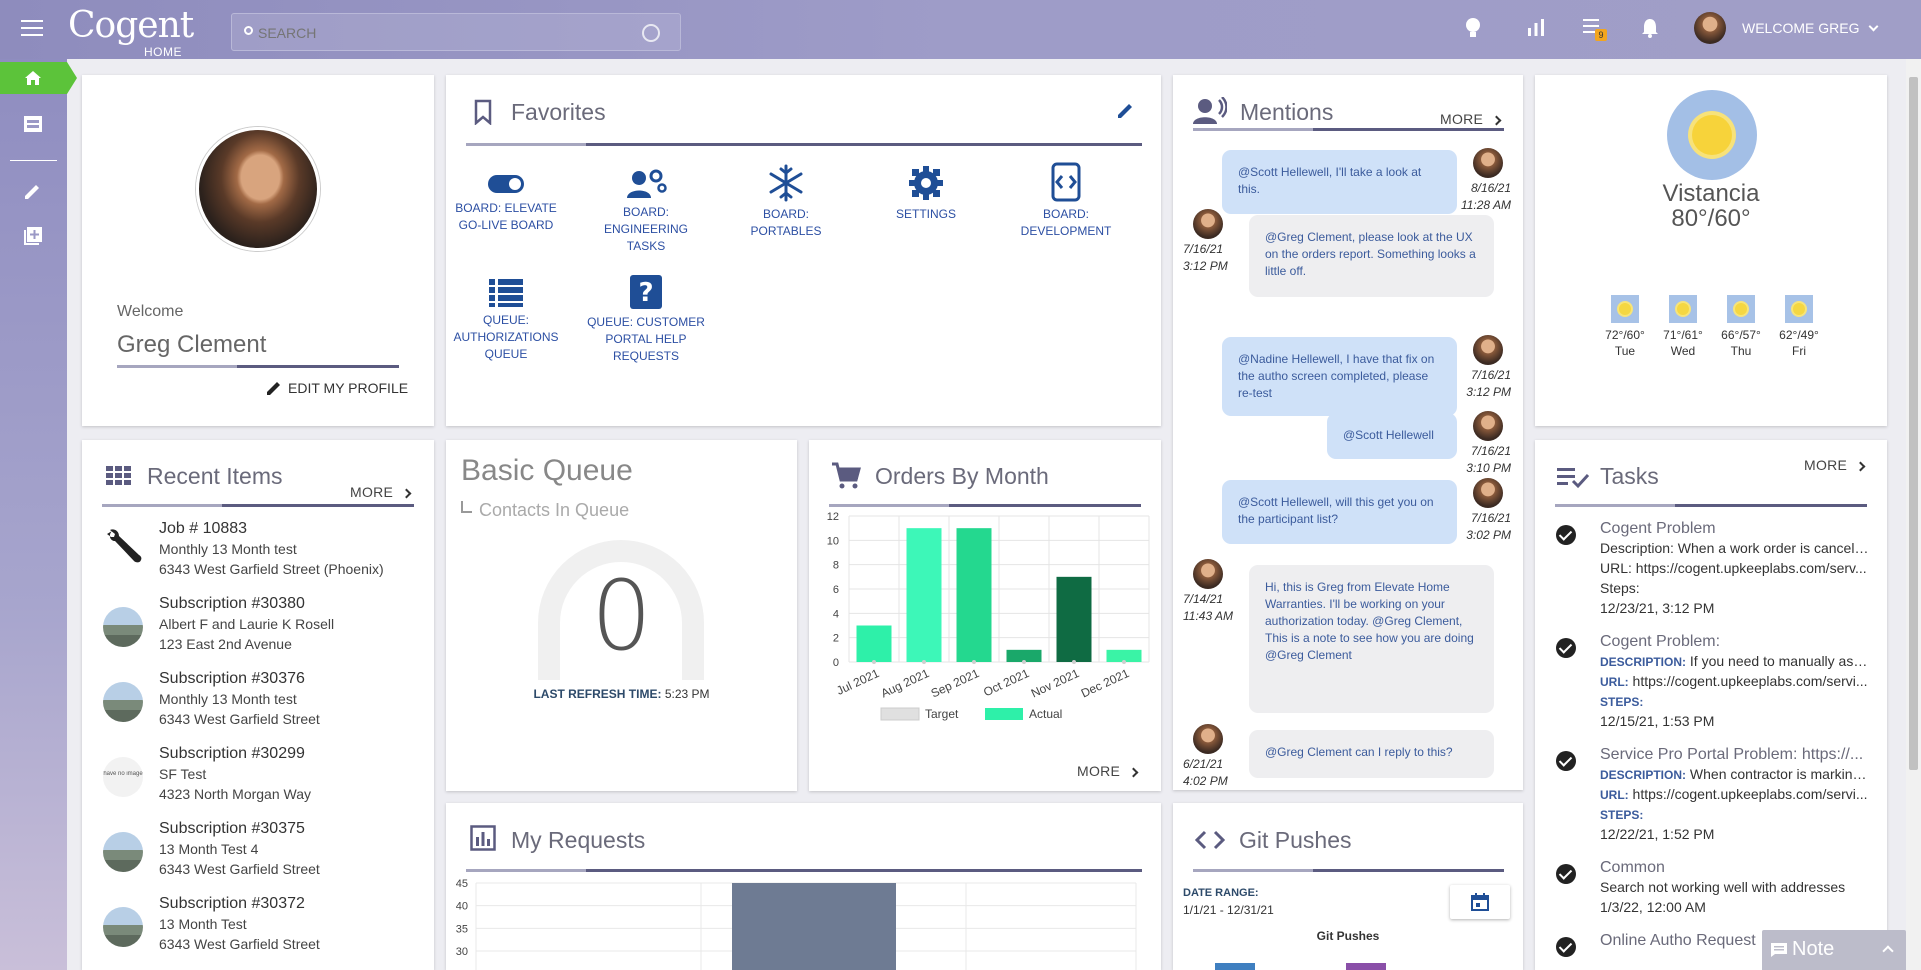 The image size is (1921, 970). Describe the element at coordinates (1650, 28) in the screenshot. I see `bell-icon` at that location.